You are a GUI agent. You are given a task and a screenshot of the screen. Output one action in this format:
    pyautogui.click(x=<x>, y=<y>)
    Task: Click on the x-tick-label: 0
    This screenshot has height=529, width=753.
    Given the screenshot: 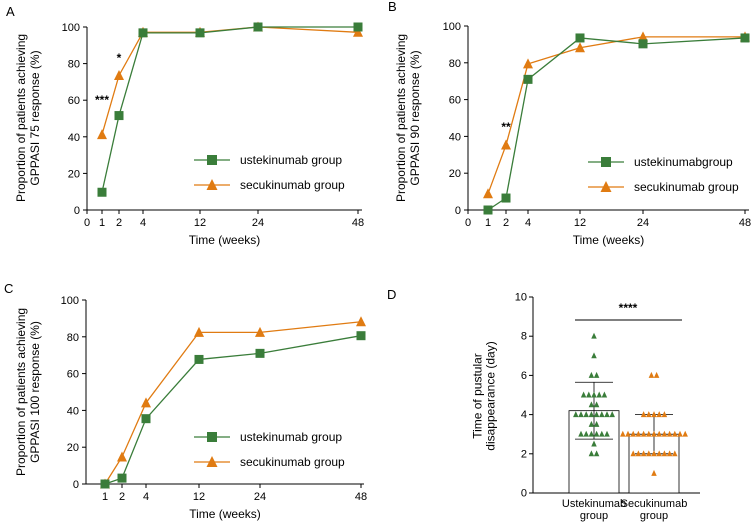 What is the action you would take?
    pyautogui.click(x=87, y=223)
    